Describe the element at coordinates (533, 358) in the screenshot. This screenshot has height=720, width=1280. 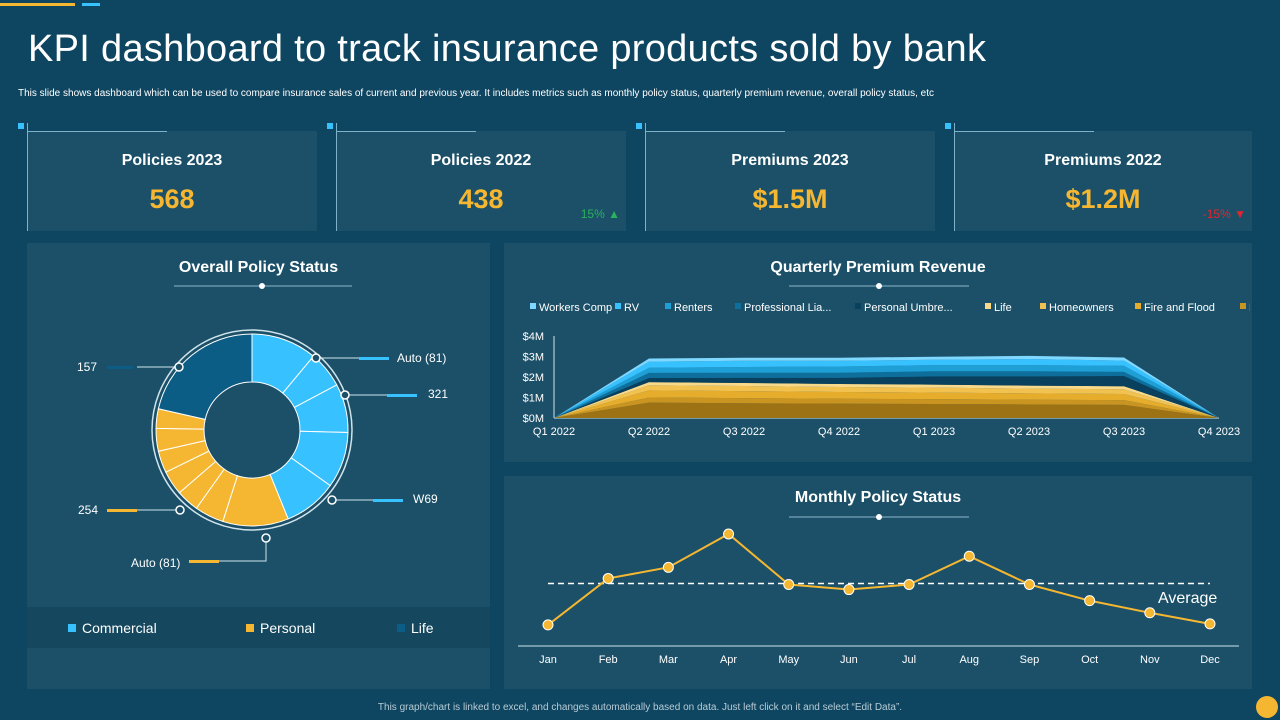
I see `y-tick-label: $3M` at that location.